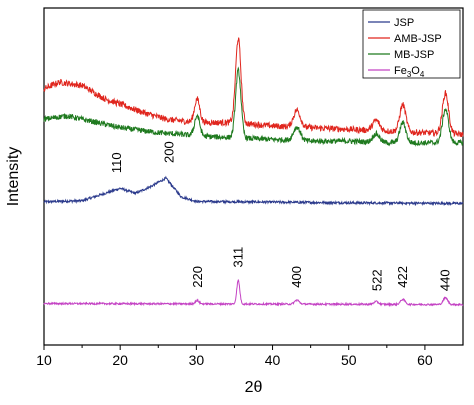 Image resolution: width=474 pixels, height=405 pixels. I want to click on peak-label-422: 422, so click(402, 277).